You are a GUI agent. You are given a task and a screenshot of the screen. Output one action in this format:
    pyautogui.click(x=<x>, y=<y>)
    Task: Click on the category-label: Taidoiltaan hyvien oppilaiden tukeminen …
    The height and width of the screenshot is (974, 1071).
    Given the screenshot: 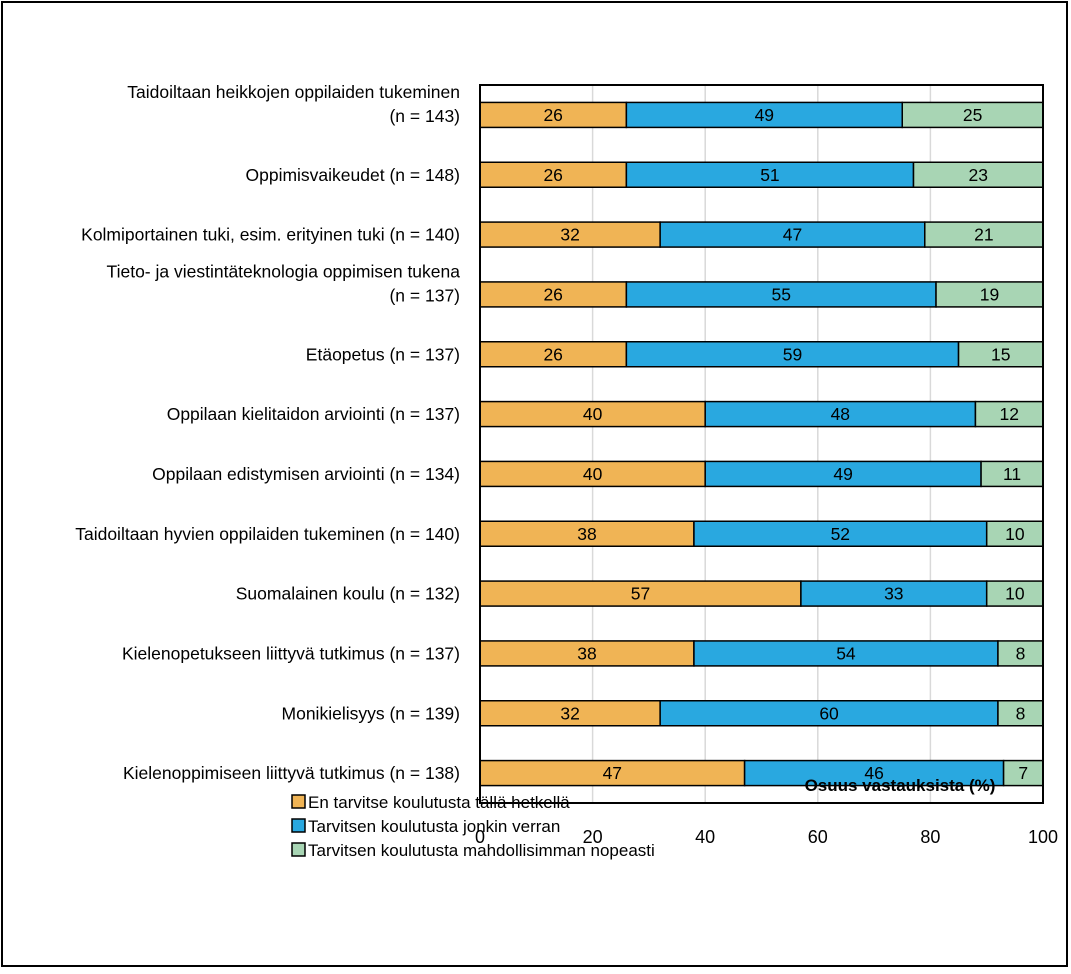 What is the action you would take?
    pyautogui.click(x=267, y=534)
    